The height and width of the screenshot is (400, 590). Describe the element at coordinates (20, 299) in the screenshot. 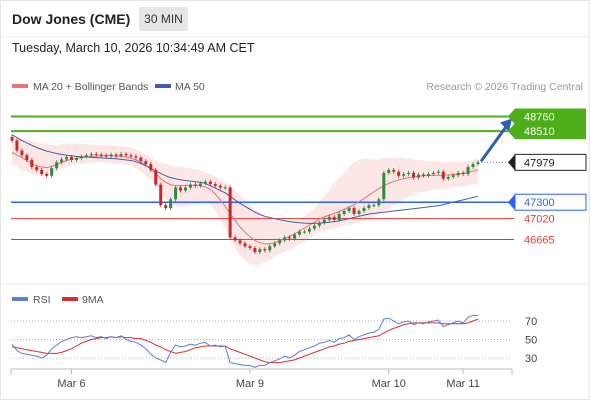

I see `rsi-legend-swatch` at that location.